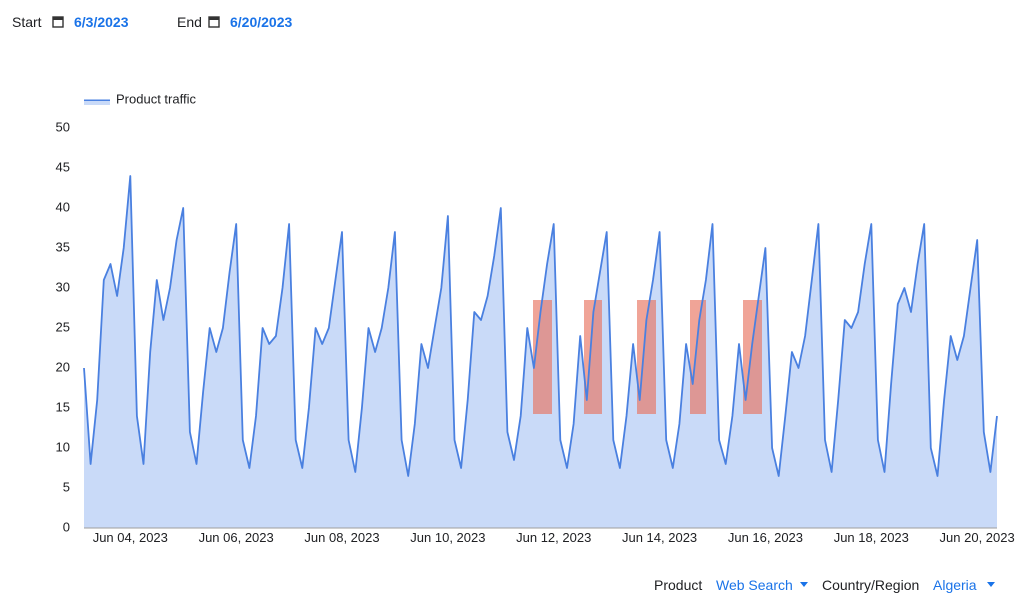  Describe the element at coordinates (63, 286) in the screenshot. I see `y-tick-label: 30` at that location.